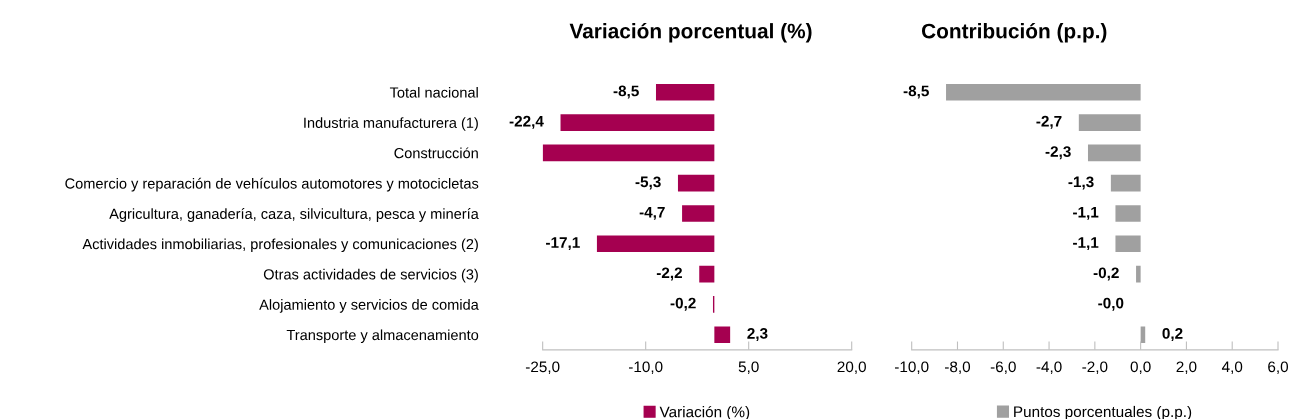 The width and height of the screenshot is (1293, 419). I want to click on data-label: -2,3, so click(1058, 153).